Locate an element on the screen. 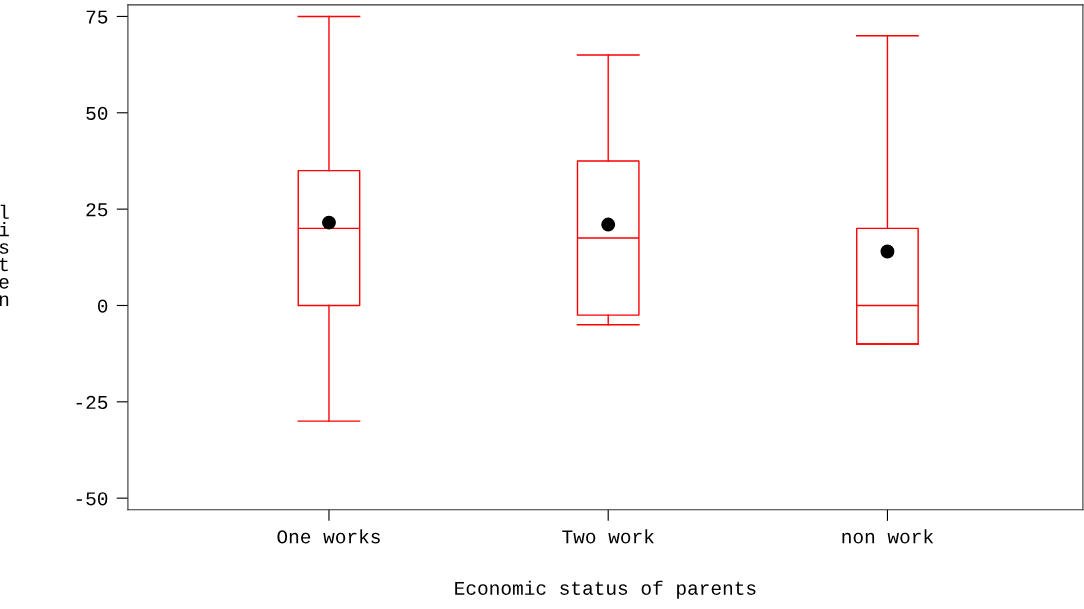 The width and height of the screenshot is (1084, 609). x-axis-title: Economic status of parents is located at coordinates (605, 589).